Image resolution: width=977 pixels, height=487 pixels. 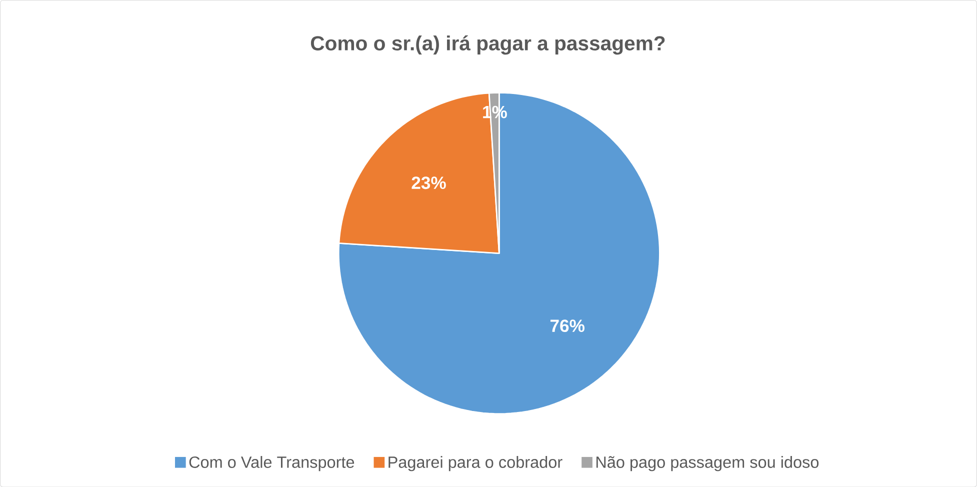 I want to click on chart-title: Como o sr.(a) irá pagar a passagem?, so click(x=487, y=44).